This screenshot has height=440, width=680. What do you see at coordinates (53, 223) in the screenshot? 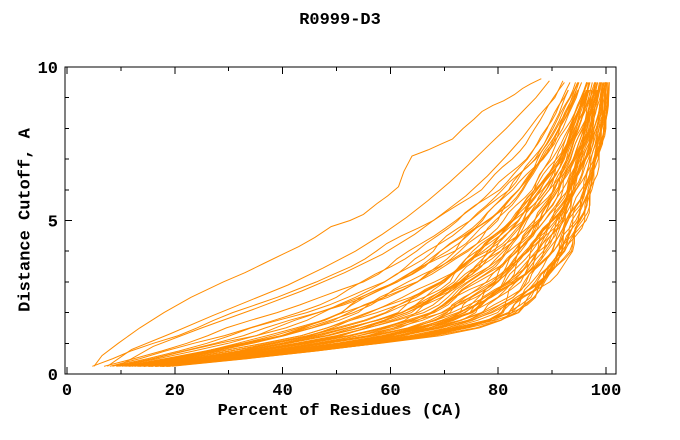
I see `y-tick-label: 5` at bounding box center [53, 223].